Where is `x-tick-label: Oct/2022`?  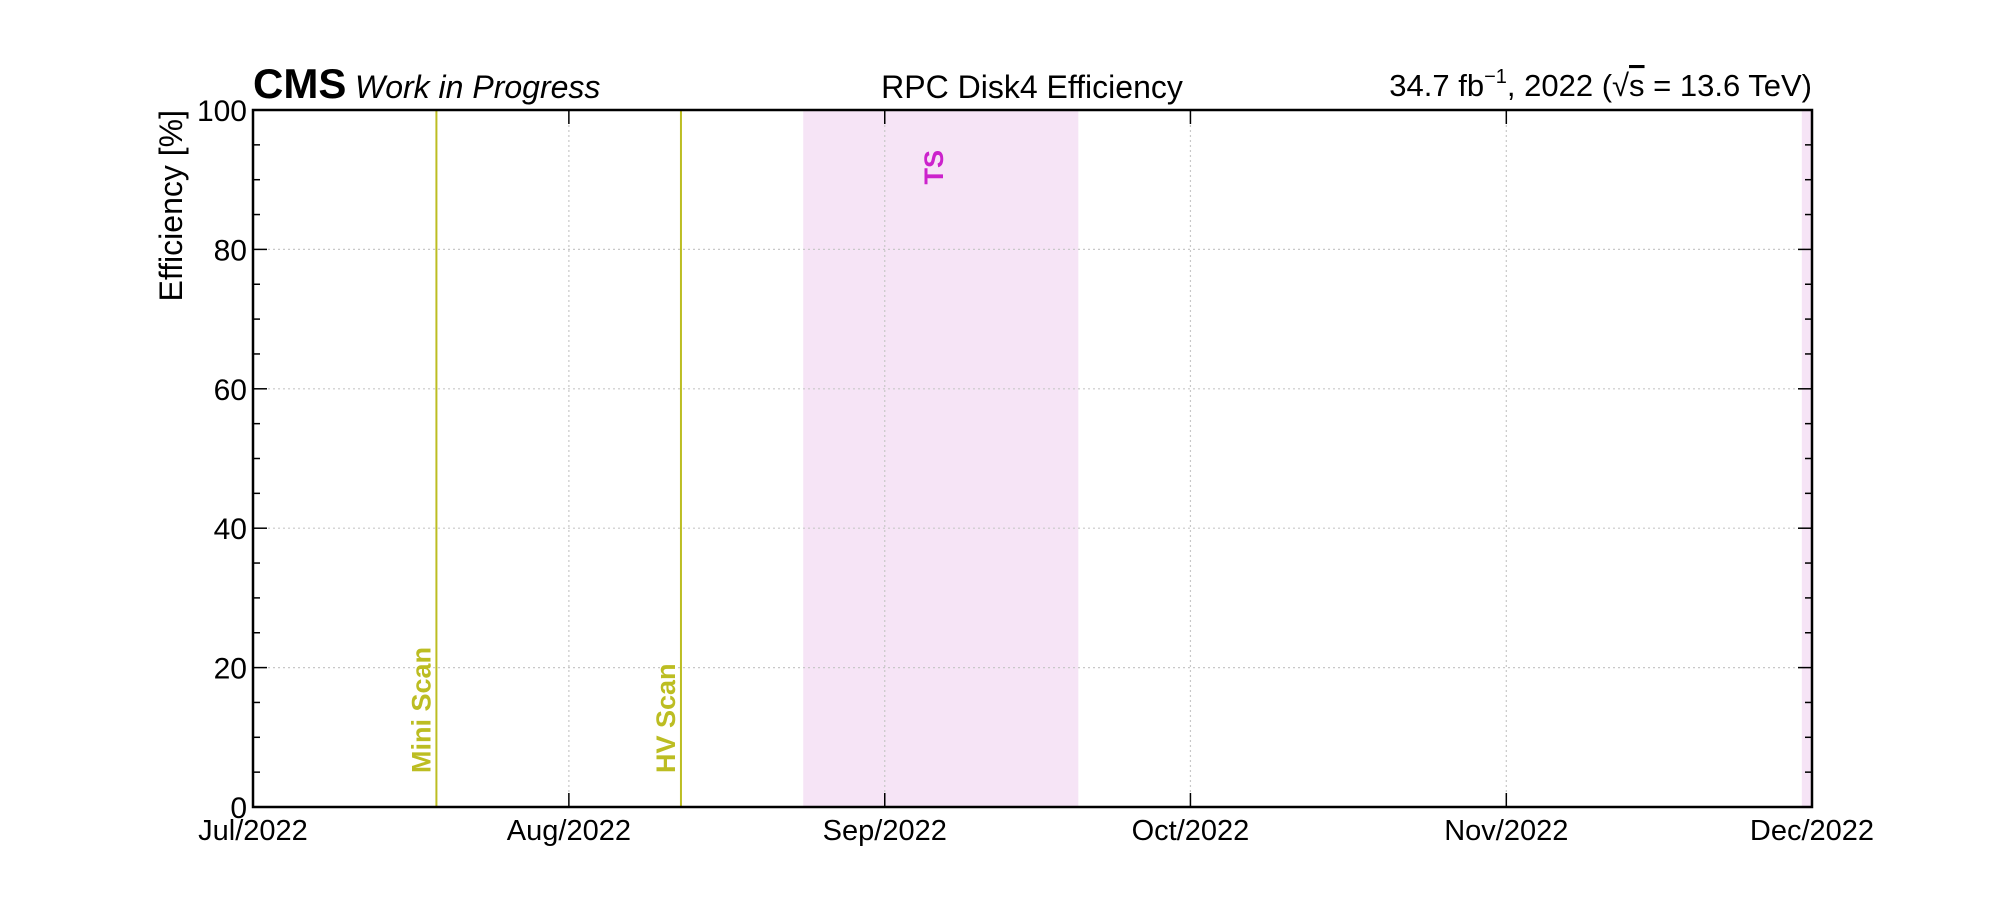
x-tick-label: Oct/2022 is located at coordinates (1191, 831).